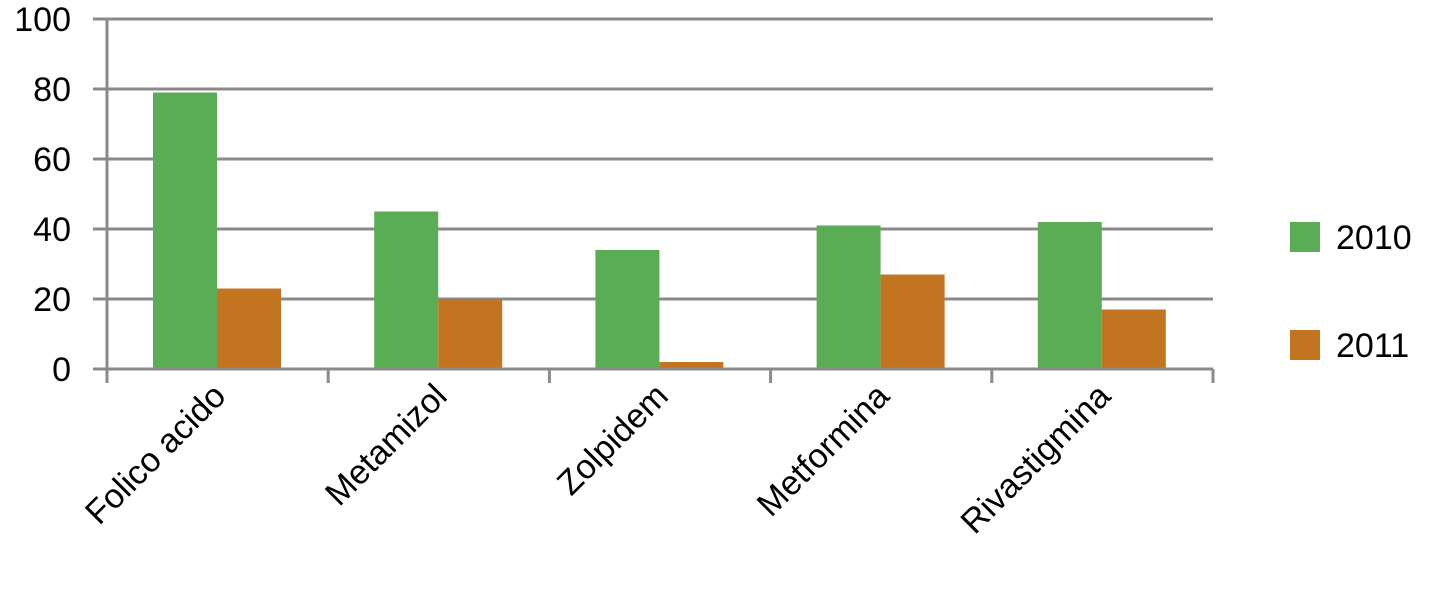 Image resolution: width=1431 pixels, height=601 pixels. What do you see at coordinates (52, 90) in the screenshot?
I see `y-tick-label: 80` at bounding box center [52, 90].